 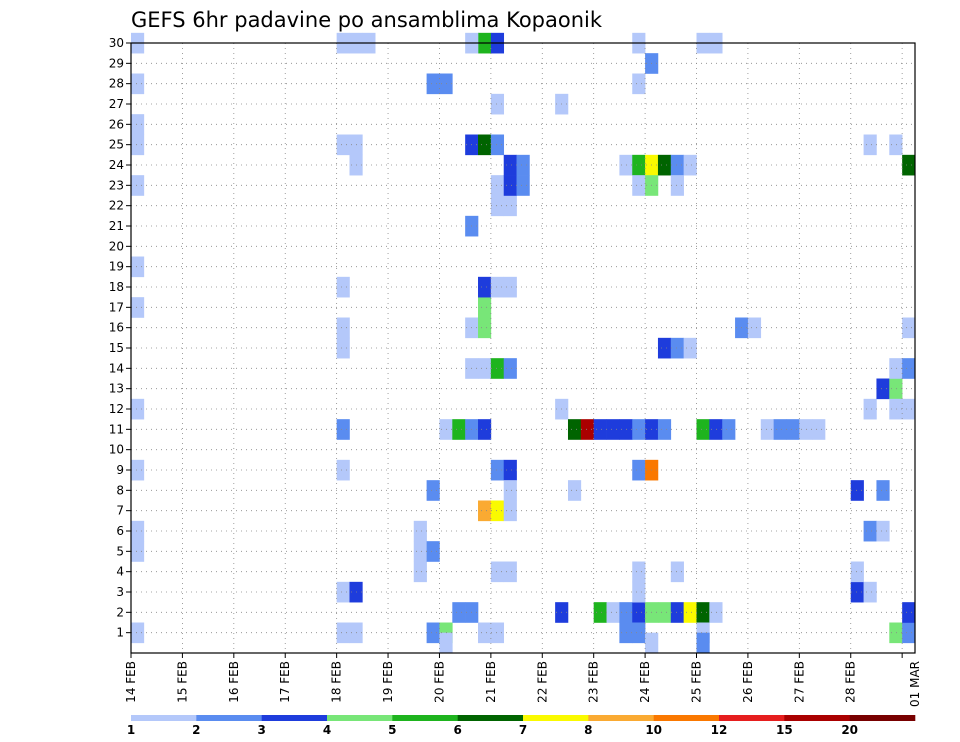 What do you see at coordinates (120, 633) in the screenshot?
I see `y-tick-label: 1` at bounding box center [120, 633].